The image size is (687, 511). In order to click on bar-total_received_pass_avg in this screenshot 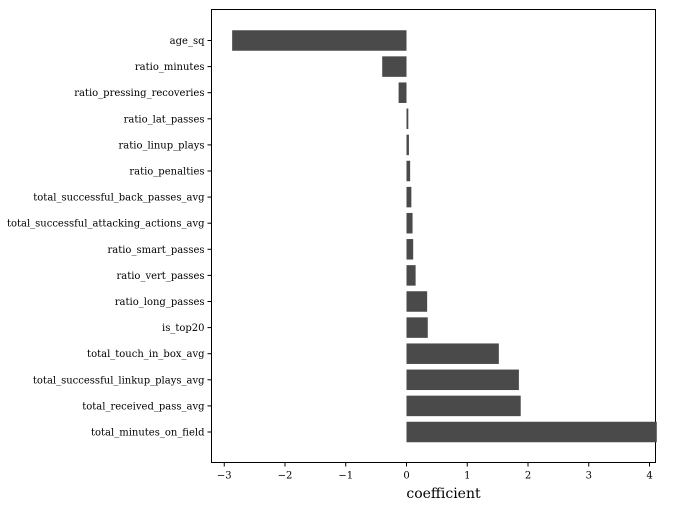, I will do `click(463, 406)`.